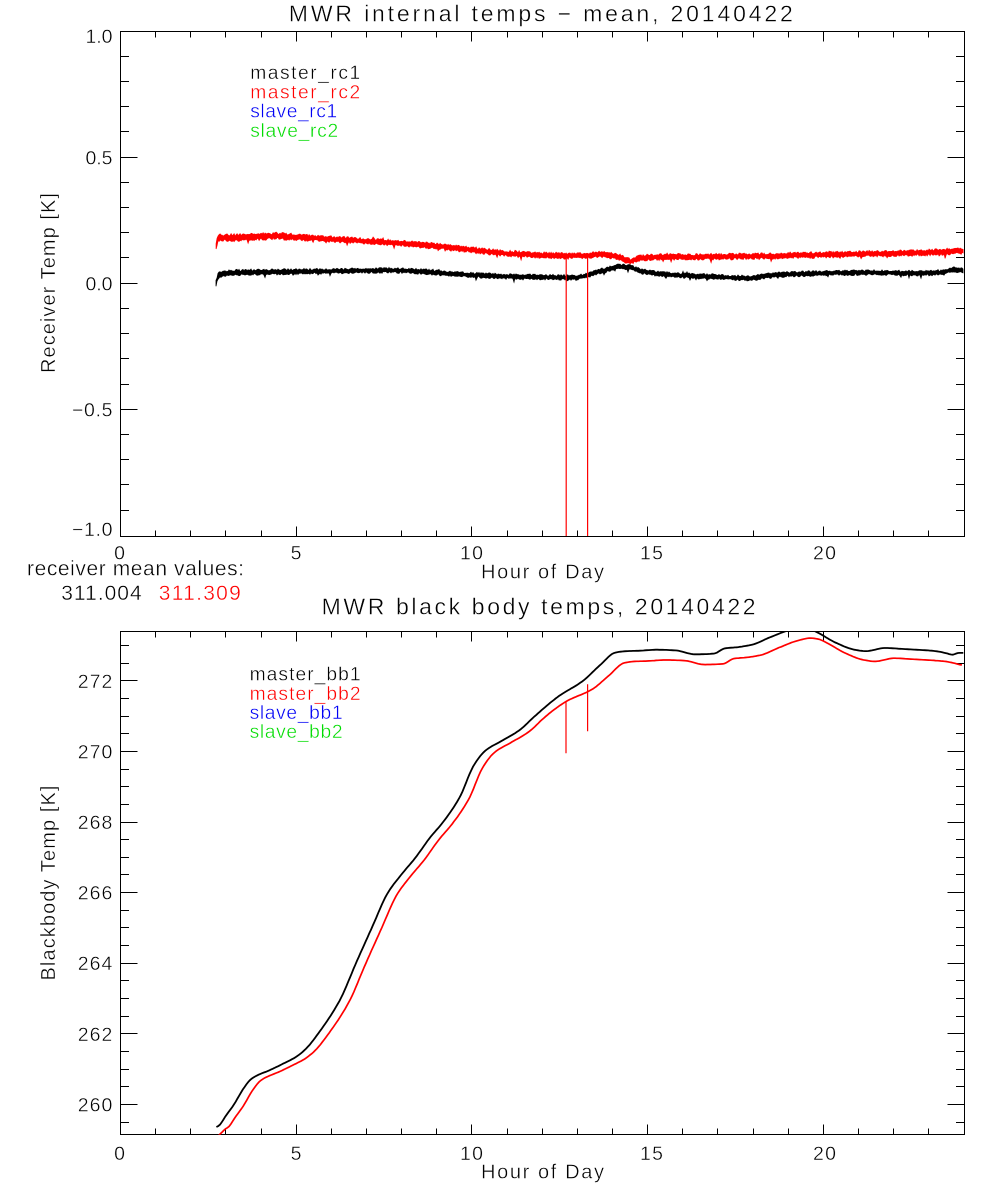 This screenshot has width=1000, height=1200. What do you see at coordinates (95, 823) in the screenshot?
I see `svg-text: 268` at bounding box center [95, 823].